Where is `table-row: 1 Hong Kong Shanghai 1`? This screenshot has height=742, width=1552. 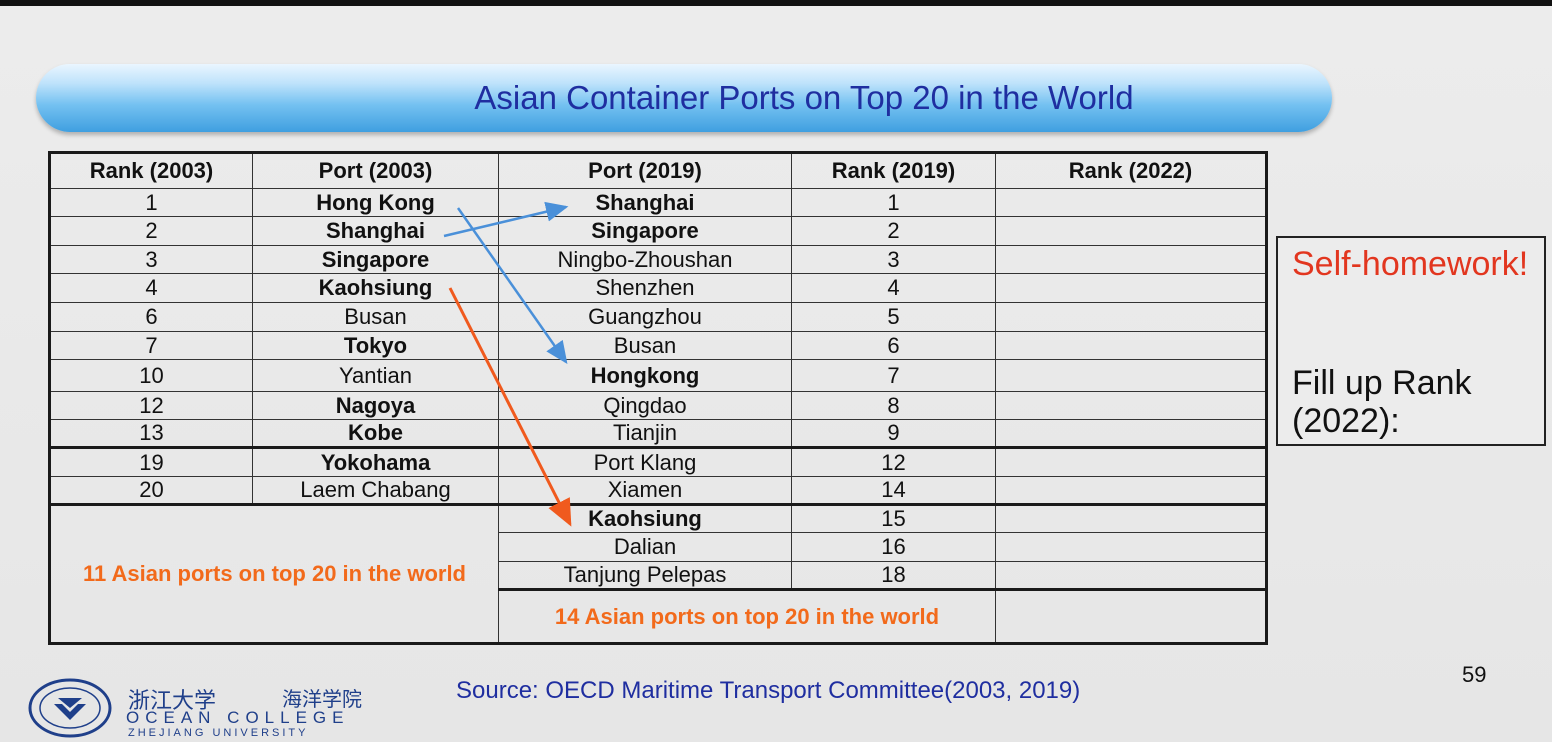 table-row: 1 Hong Kong Shanghai 1 is located at coordinates (658, 202).